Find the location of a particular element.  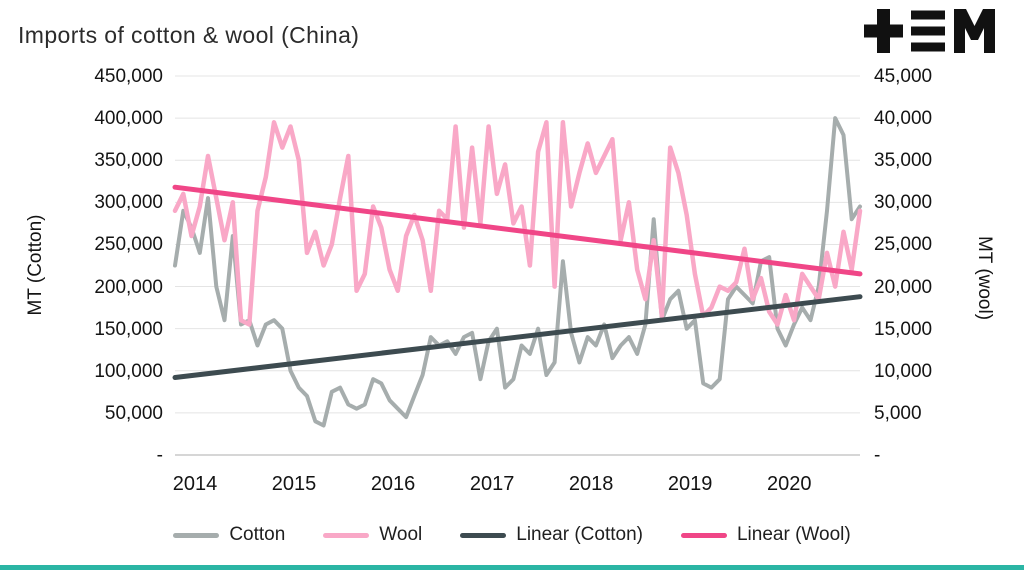

right-axis-tick: 5,000 is located at coordinates (898, 413).